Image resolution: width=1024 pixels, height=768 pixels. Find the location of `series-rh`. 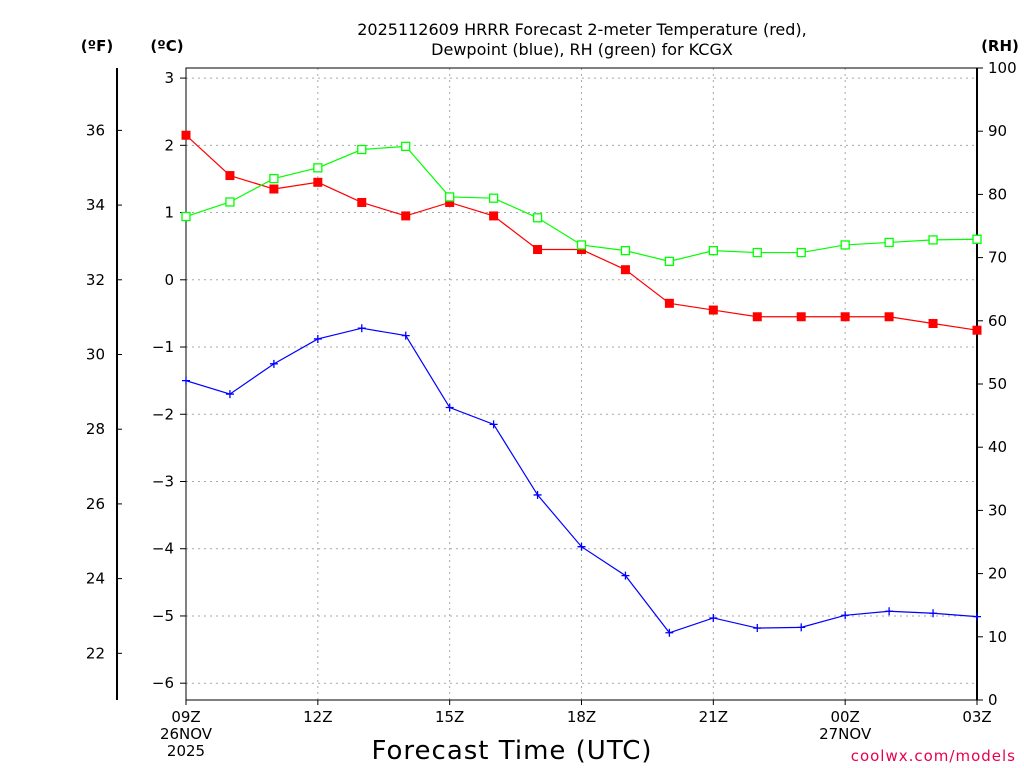

series-rh is located at coordinates (581, 204).